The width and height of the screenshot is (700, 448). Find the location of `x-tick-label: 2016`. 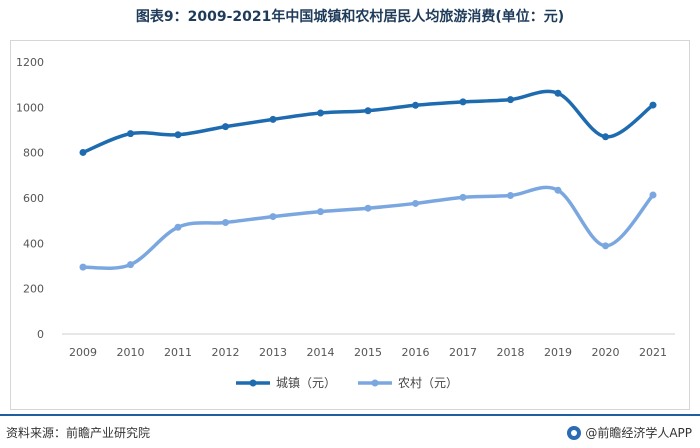

x-tick-label: 2016 is located at coordinates (416, 352).